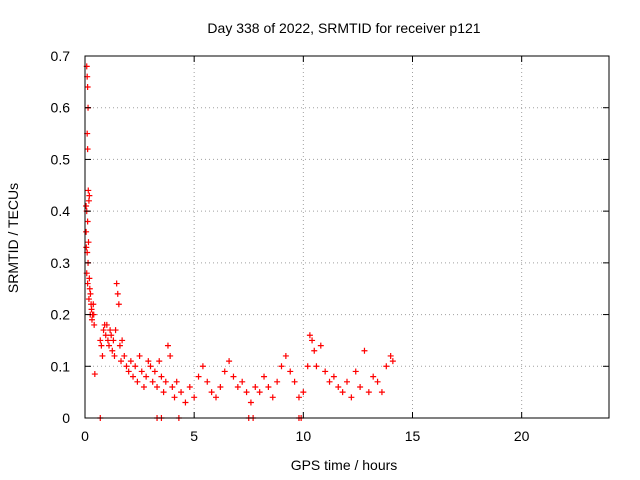  What do you see at coordinates (61, 211) in the screenshot?
I see `y-tick-label: 0.4` at bounding box center [61, 211].